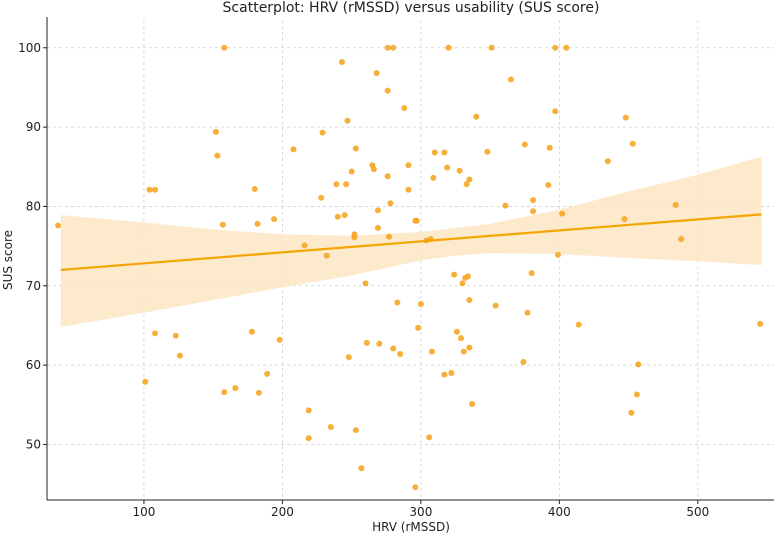 The image size is (776, 534). I want to click on x-axis-label: HRV (rMSSD), so click(411, 527).